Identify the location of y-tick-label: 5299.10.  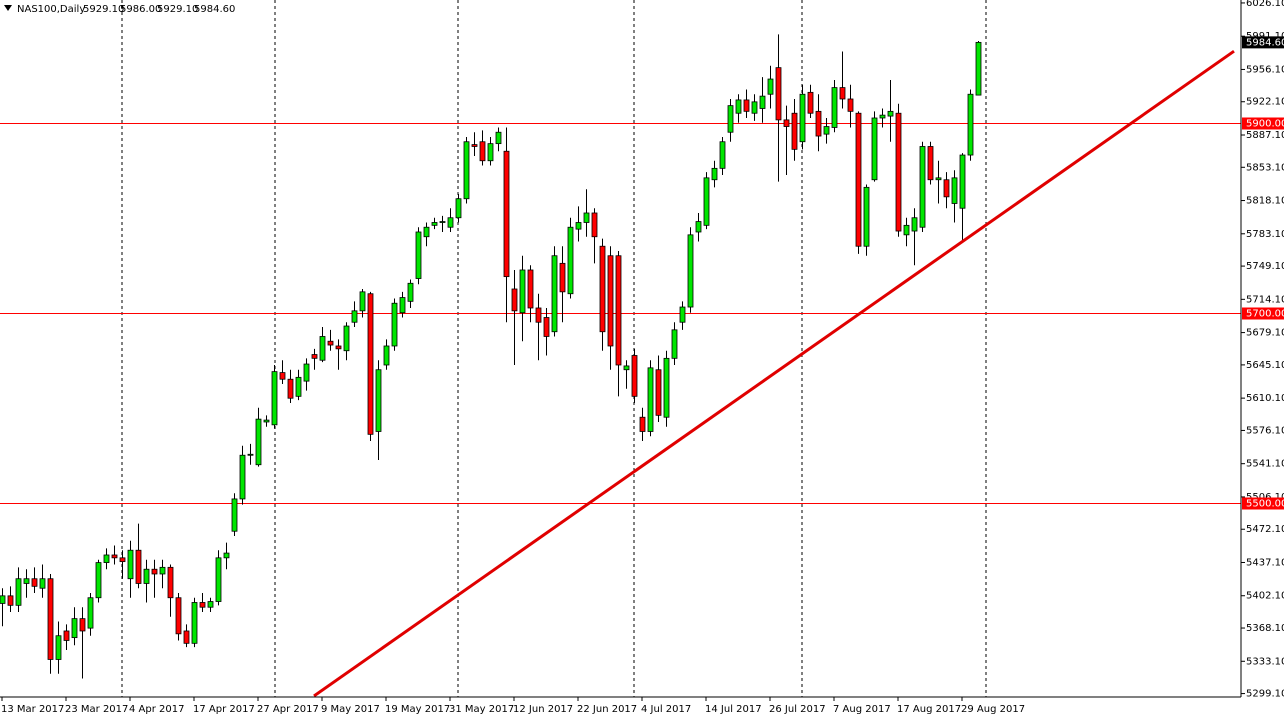
(1265, 694).